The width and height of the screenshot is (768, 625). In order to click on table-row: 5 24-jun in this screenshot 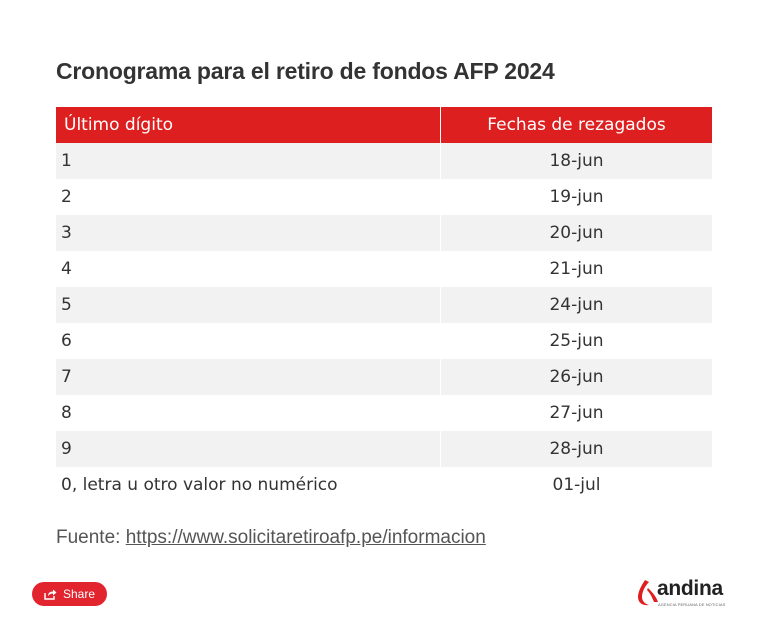, I will do `click(384, 305)`.